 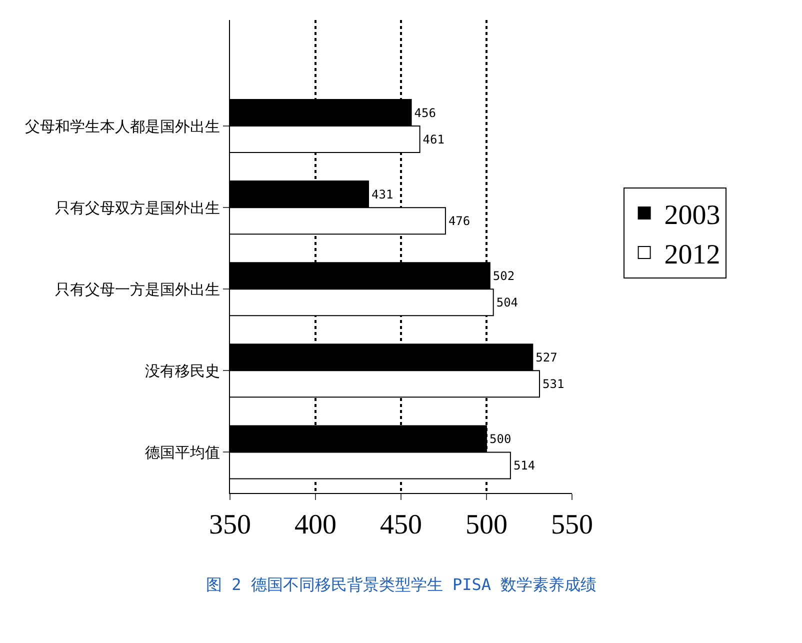 I want to click on data-label: 514, so click(x=524, y=465).